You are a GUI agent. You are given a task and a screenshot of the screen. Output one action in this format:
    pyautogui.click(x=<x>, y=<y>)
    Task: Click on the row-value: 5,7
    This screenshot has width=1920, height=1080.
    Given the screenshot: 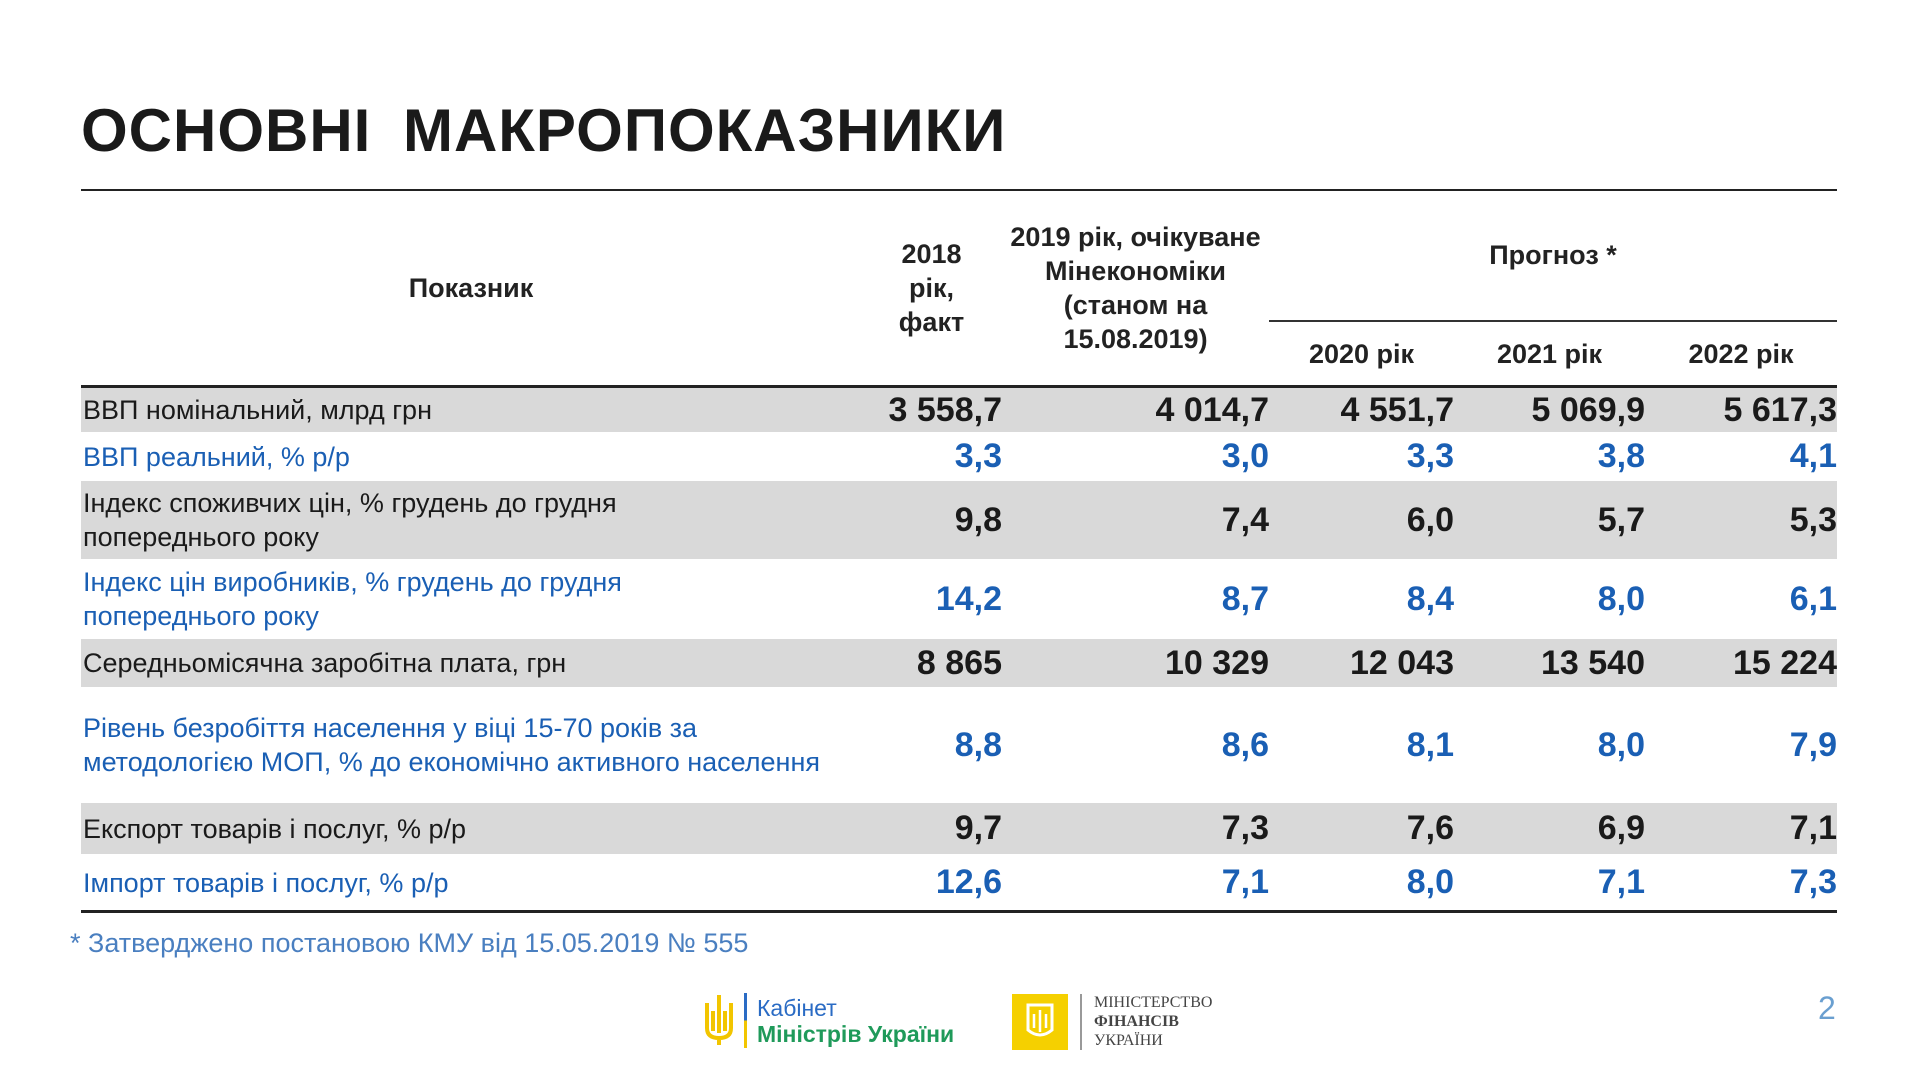 What is the action you would take?
    pyautogui.click(x=1621, y=519)
    